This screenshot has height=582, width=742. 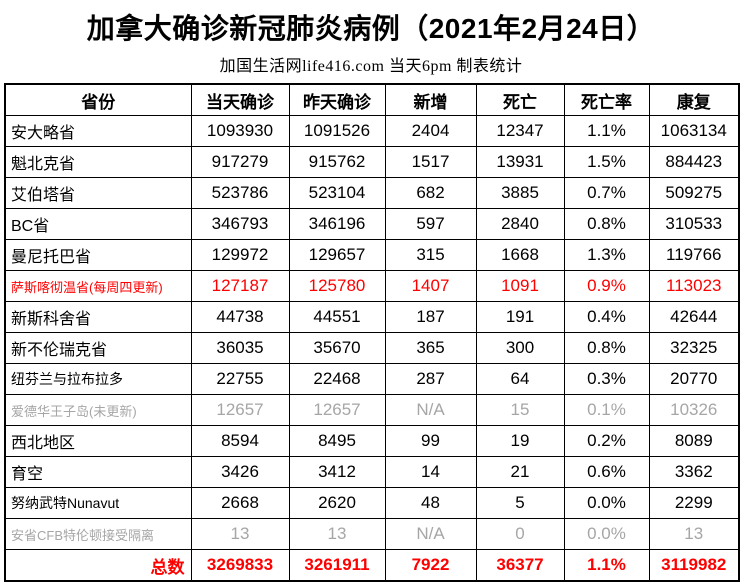 I want to click on yesterday-confirmed-cell: 915762, so click(x=337, y=162).